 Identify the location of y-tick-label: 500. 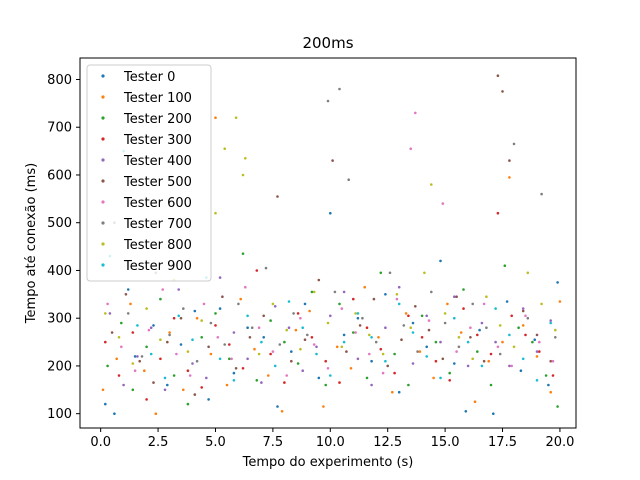
(59, 223).